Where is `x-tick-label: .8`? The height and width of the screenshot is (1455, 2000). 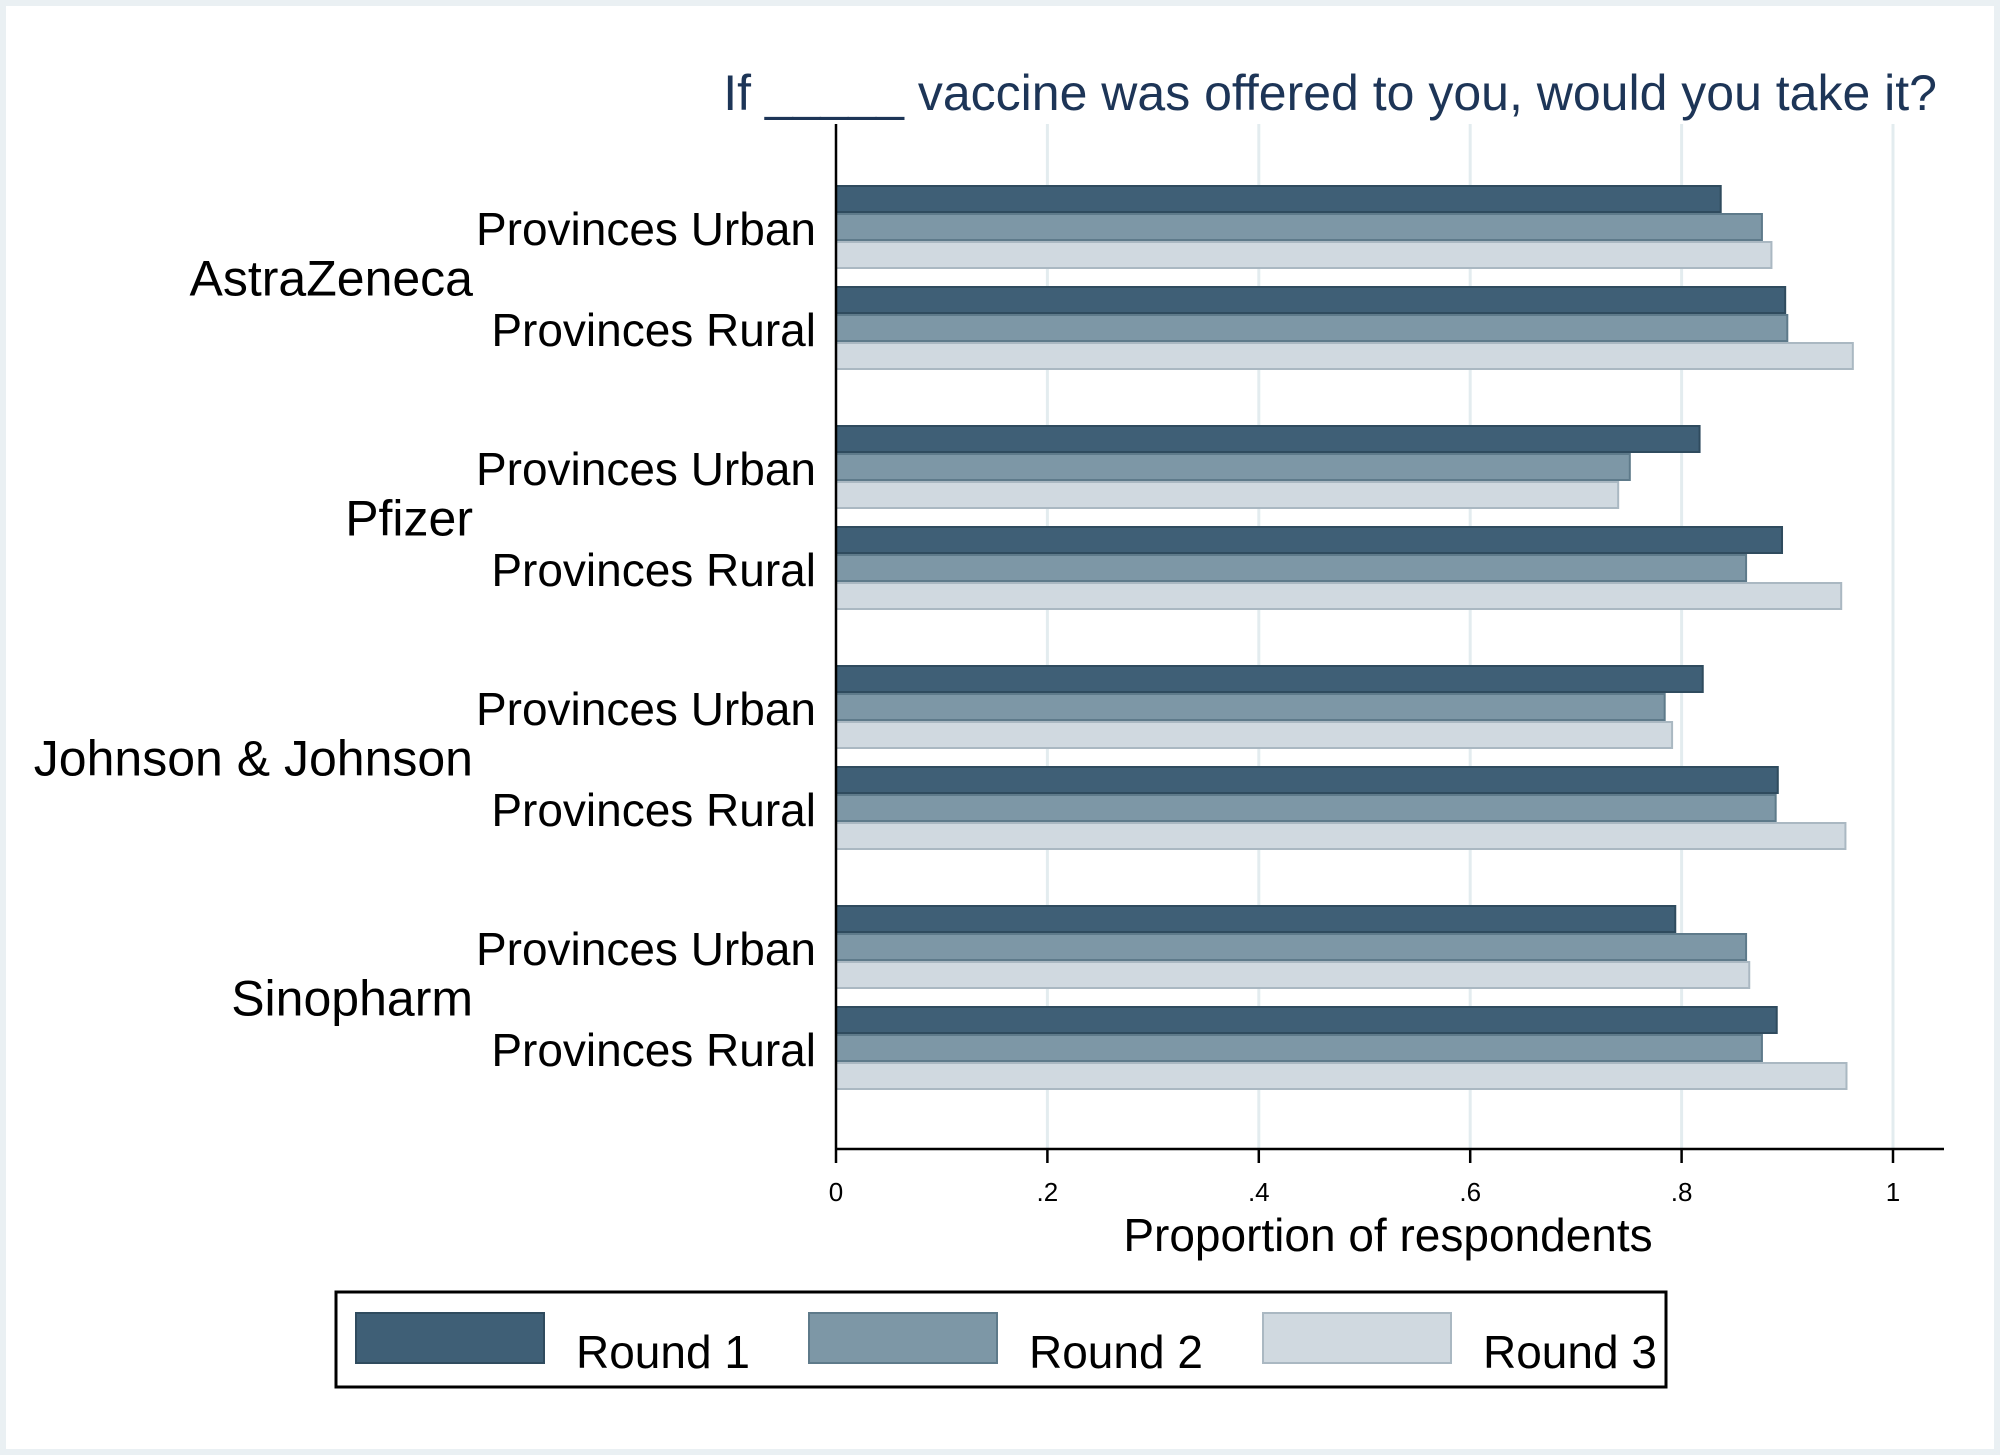 x-tick-label: .8 is located at coordinates (1682, 1192).